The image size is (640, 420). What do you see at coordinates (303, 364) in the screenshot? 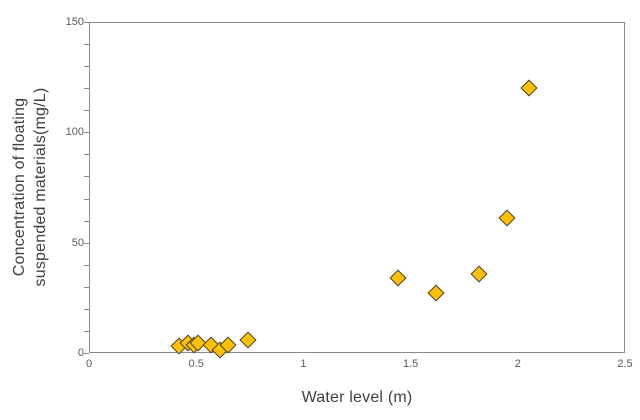
I see `x-tick-label: 1` at bounding box center [303, 364].